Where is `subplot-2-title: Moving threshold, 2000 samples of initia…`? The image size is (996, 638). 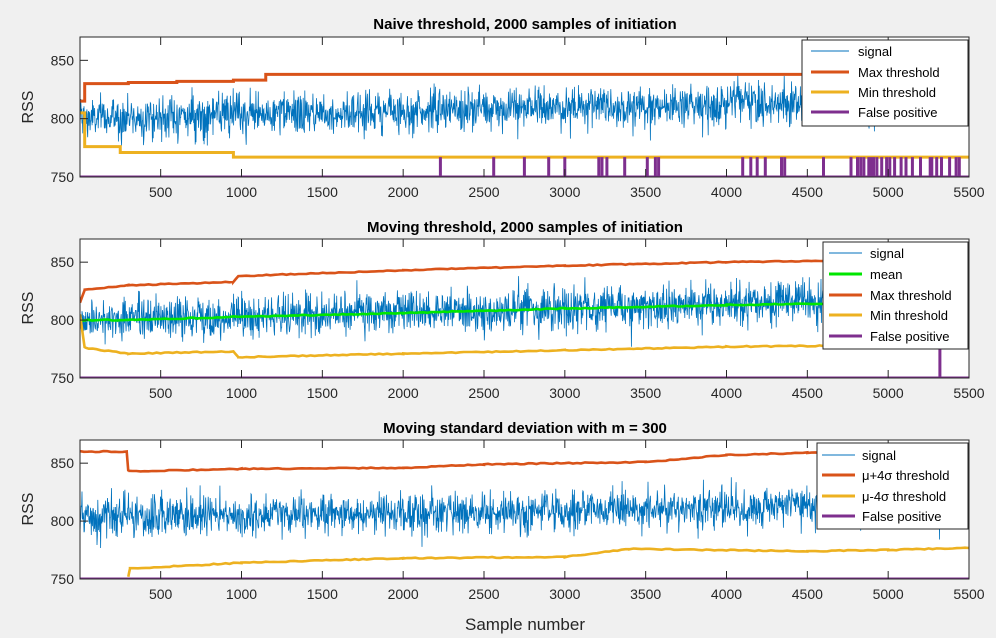
subplot-2-title: Moving threshold, 2000 samples of initia… is located at coordinates (525, 227).